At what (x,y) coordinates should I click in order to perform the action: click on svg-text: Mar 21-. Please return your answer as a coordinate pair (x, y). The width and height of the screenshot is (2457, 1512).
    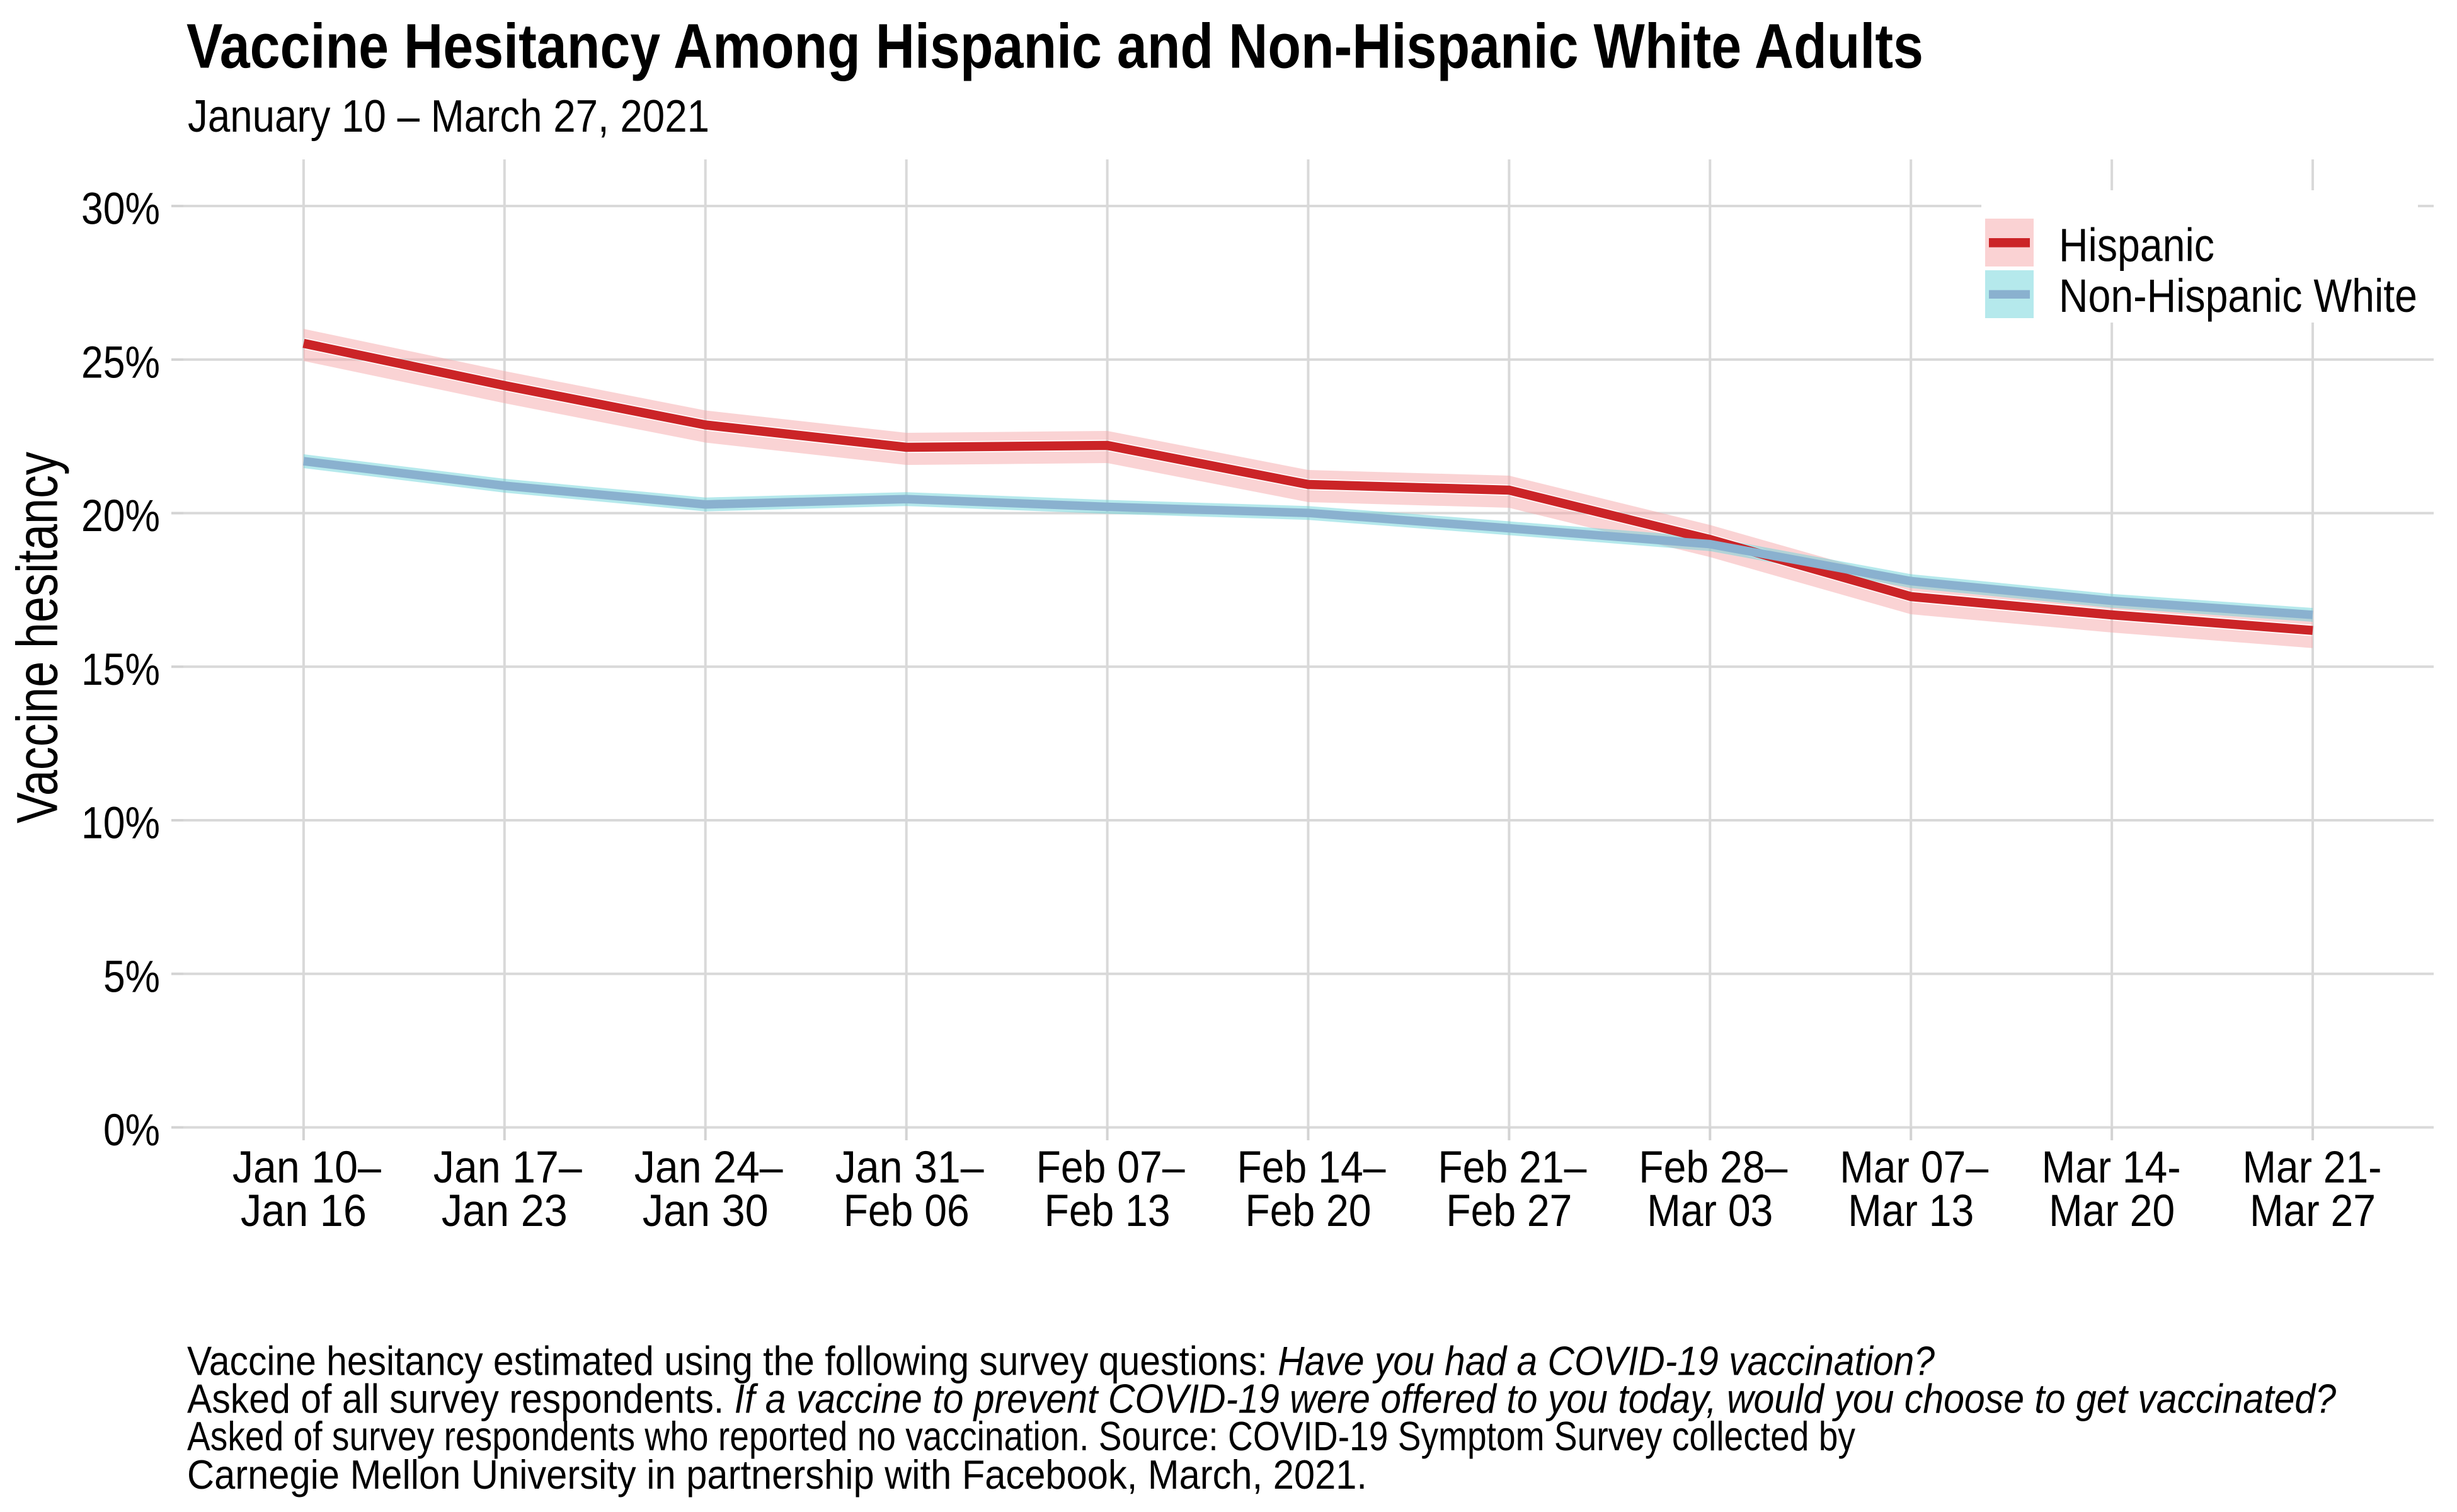
    Looking at the image, I should click on (2312, 1168).